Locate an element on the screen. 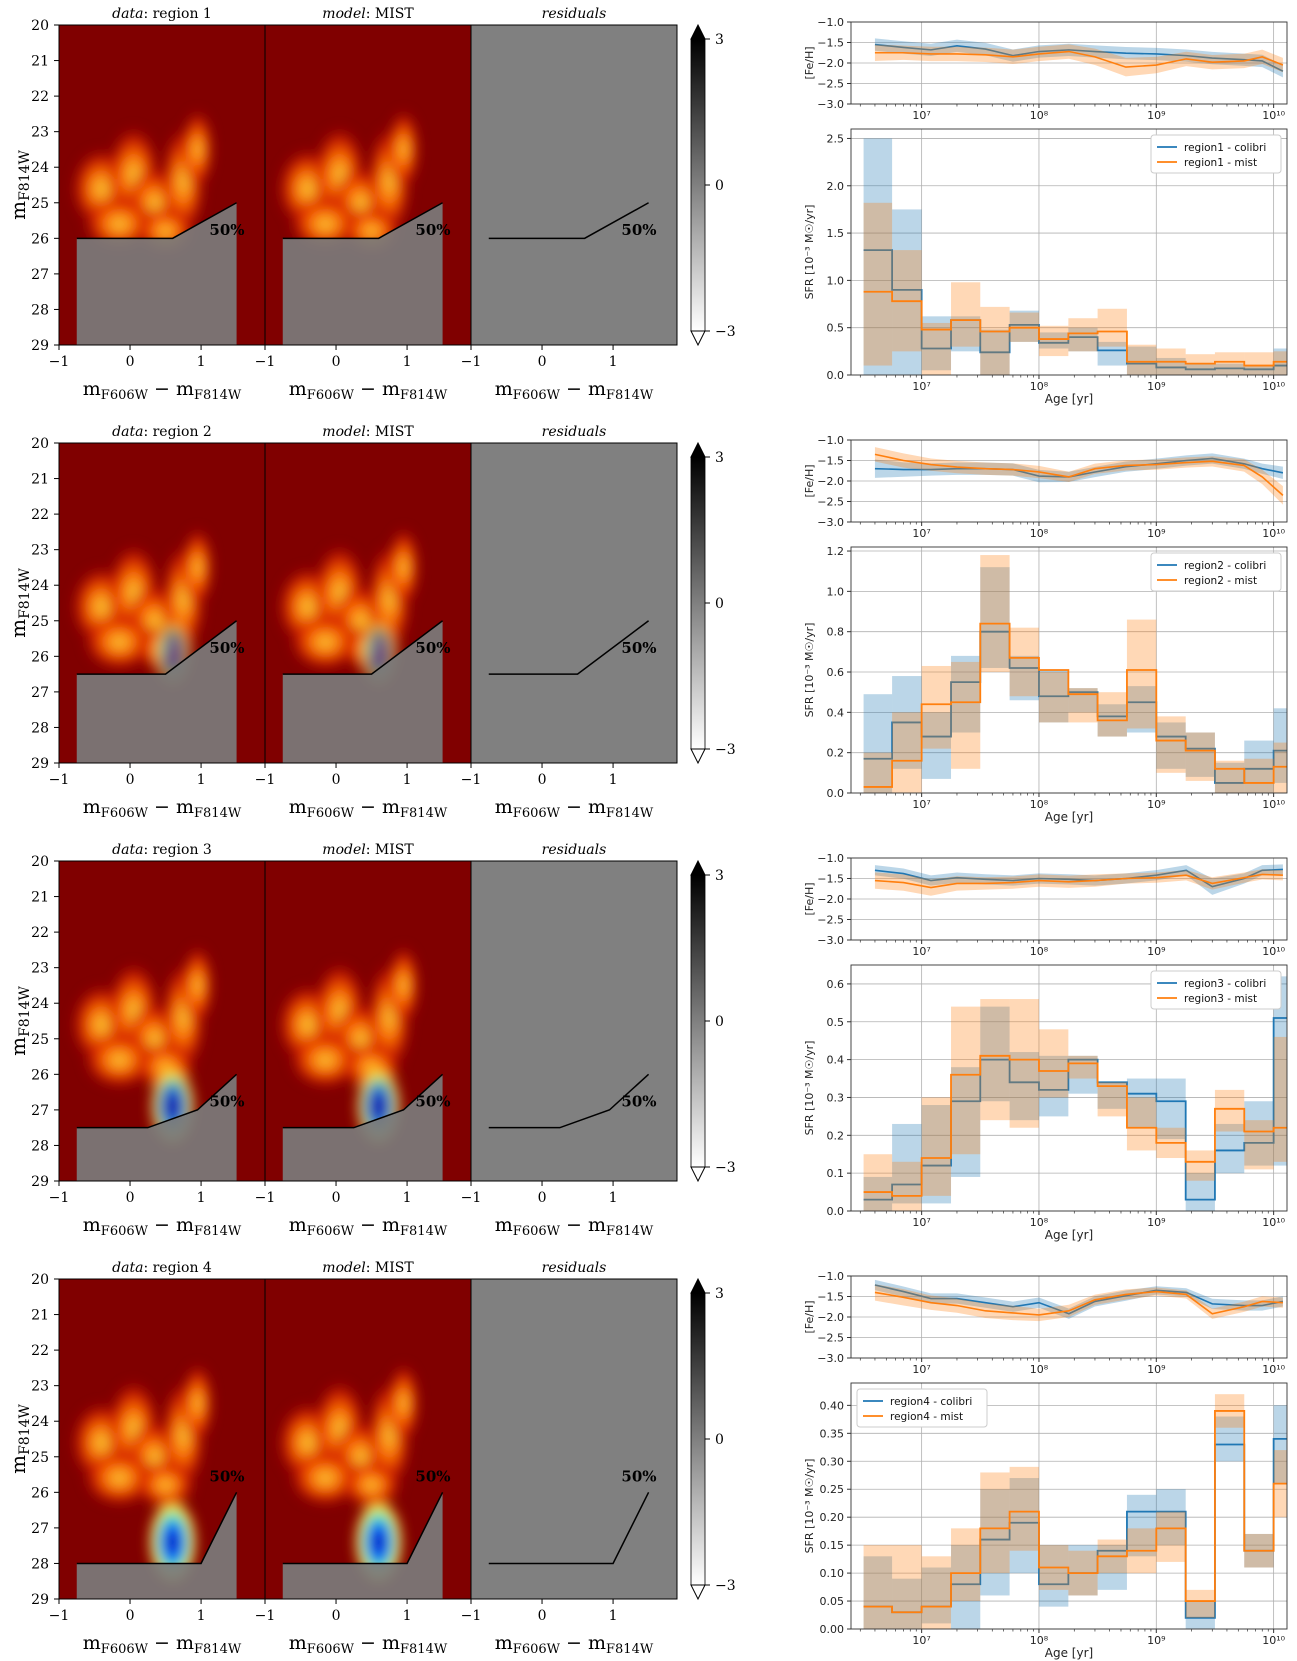 Image resolution: width=1297 pixels, height=1661 pixels. title-italic: data is located at coordinates (127, 14).